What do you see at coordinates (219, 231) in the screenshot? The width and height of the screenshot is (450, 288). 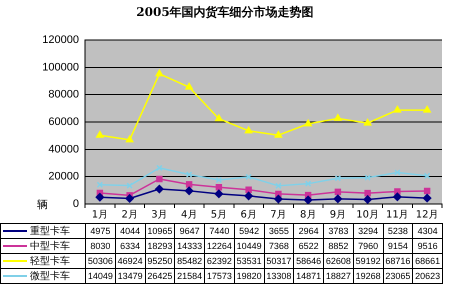 I see `data-label: 7440` at bounding box center [219, 231].